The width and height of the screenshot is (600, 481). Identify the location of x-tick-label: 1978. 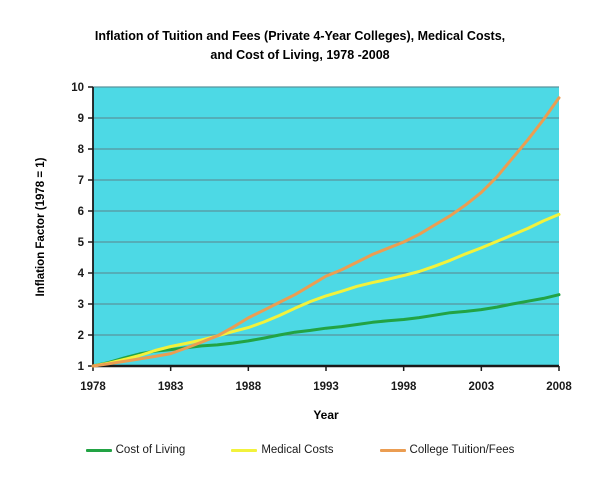
(93, 387).